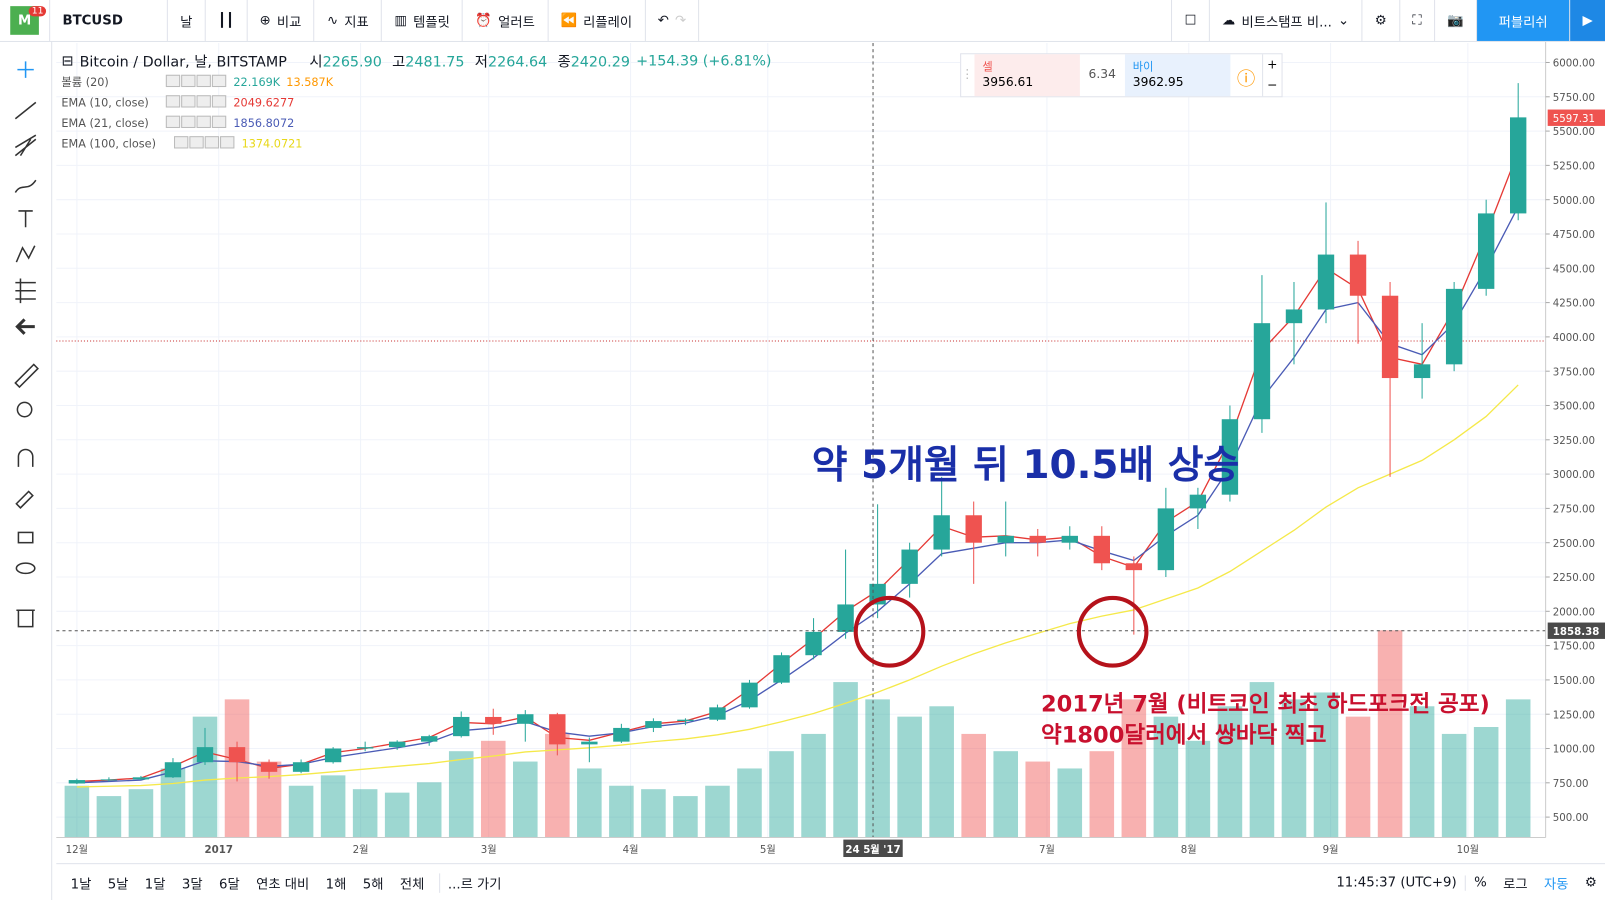 The height and width of the screenshot is (901, 1605). What do you see at coordinates (1177, 75) in the screenshot?
I see `buy-button: 바이 3962.95` at bounding box center [1177, 75].